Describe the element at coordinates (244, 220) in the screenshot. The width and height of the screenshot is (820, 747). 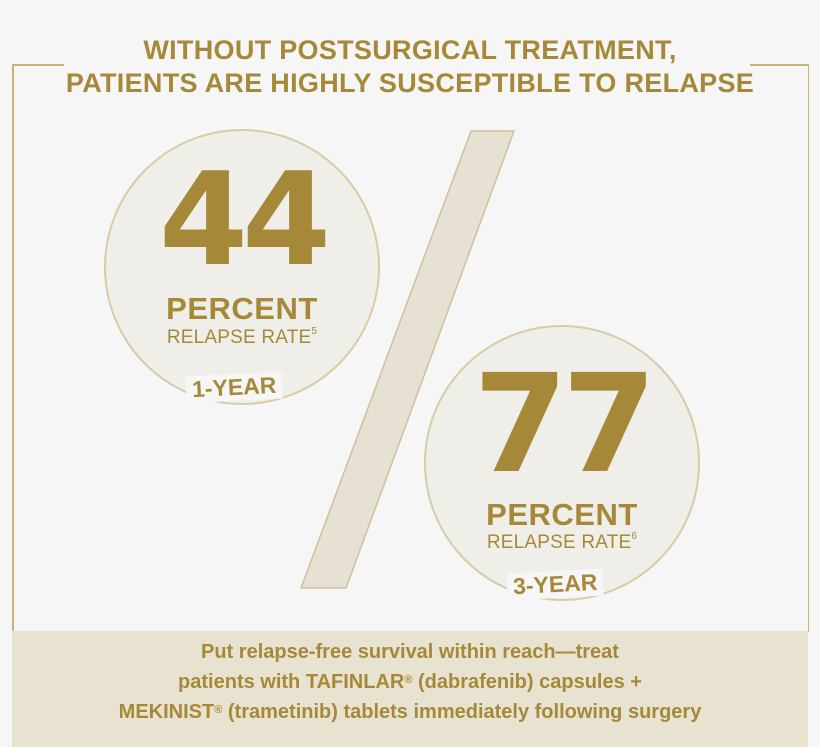
I see `stat-number: 44` at that location.